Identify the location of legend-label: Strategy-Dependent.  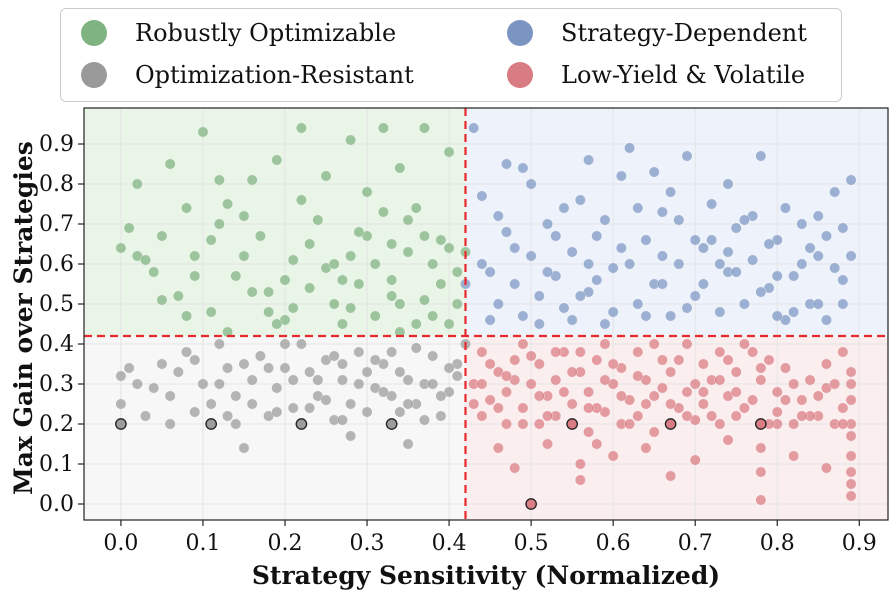
(684, 33).